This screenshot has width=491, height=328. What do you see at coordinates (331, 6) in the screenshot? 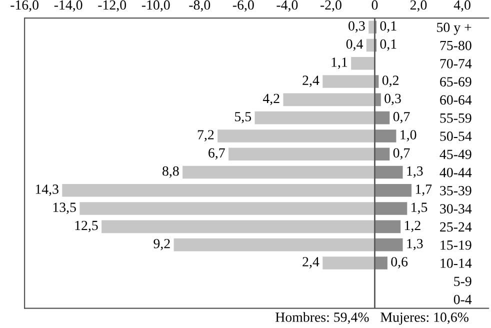
I see `x-tick-label: -2,0` at bounding box center [331, 6].